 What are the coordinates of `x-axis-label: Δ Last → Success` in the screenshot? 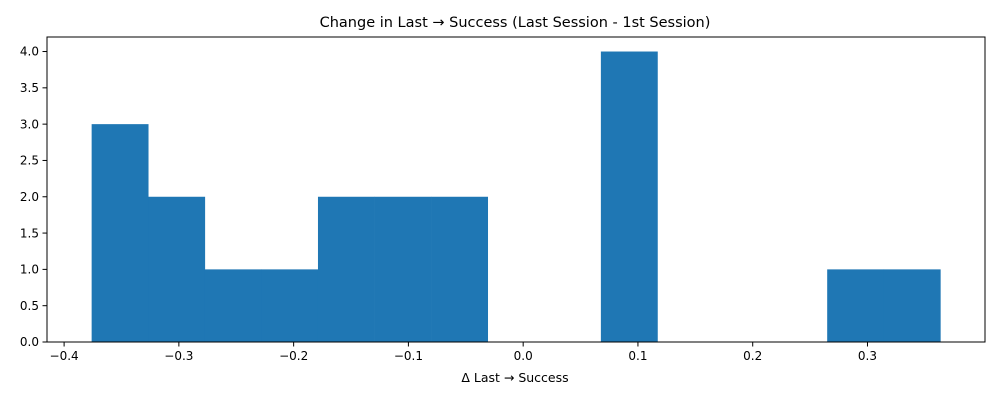 It's located at (514, 377).